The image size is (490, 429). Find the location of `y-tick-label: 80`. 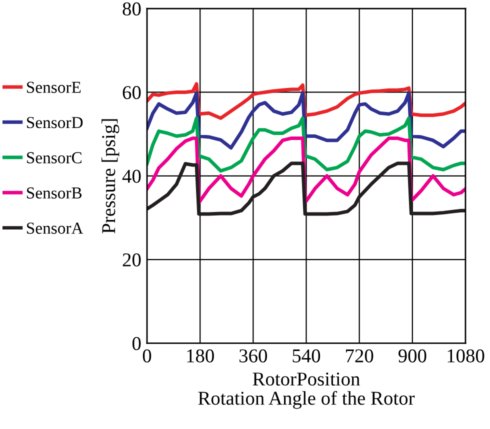

y-tick-label: 80 is located at coordinates (131, 9).